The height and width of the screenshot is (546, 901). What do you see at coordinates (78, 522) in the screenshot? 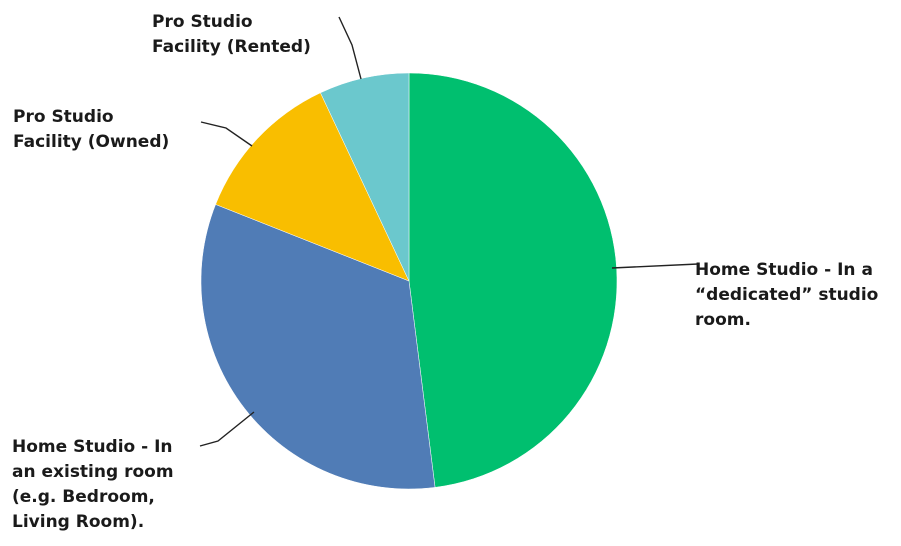
I see `slice-label-line: Living Room).` at bounding box center [78, 522].